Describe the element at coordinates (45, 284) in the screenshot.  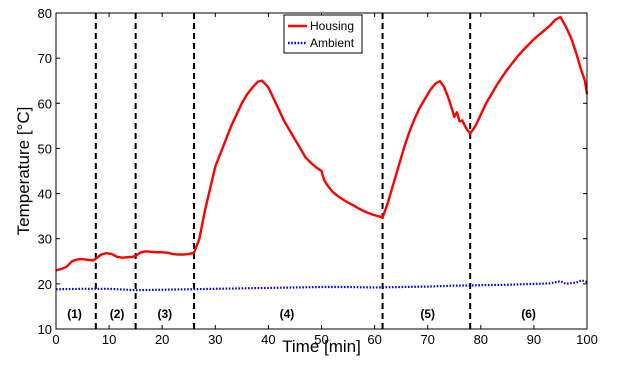
I see `y-tick-label: 20` at that location.